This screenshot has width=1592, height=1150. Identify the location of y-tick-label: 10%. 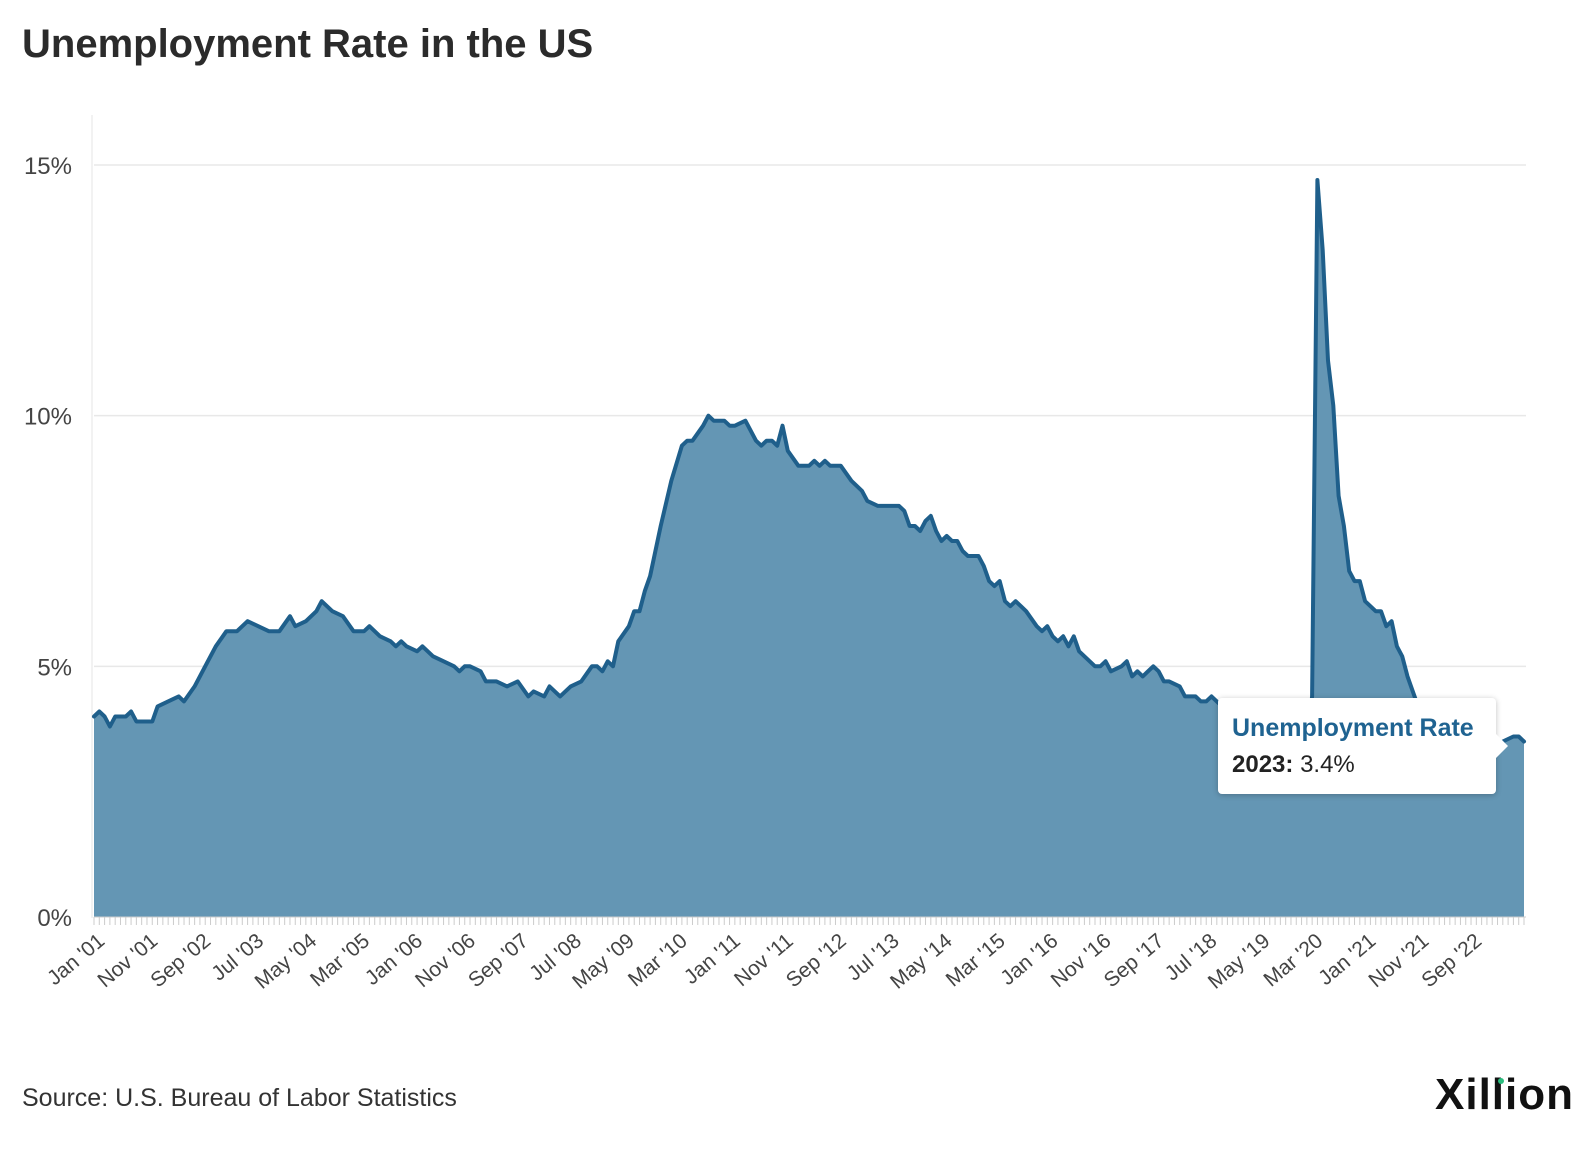
(48, 417).